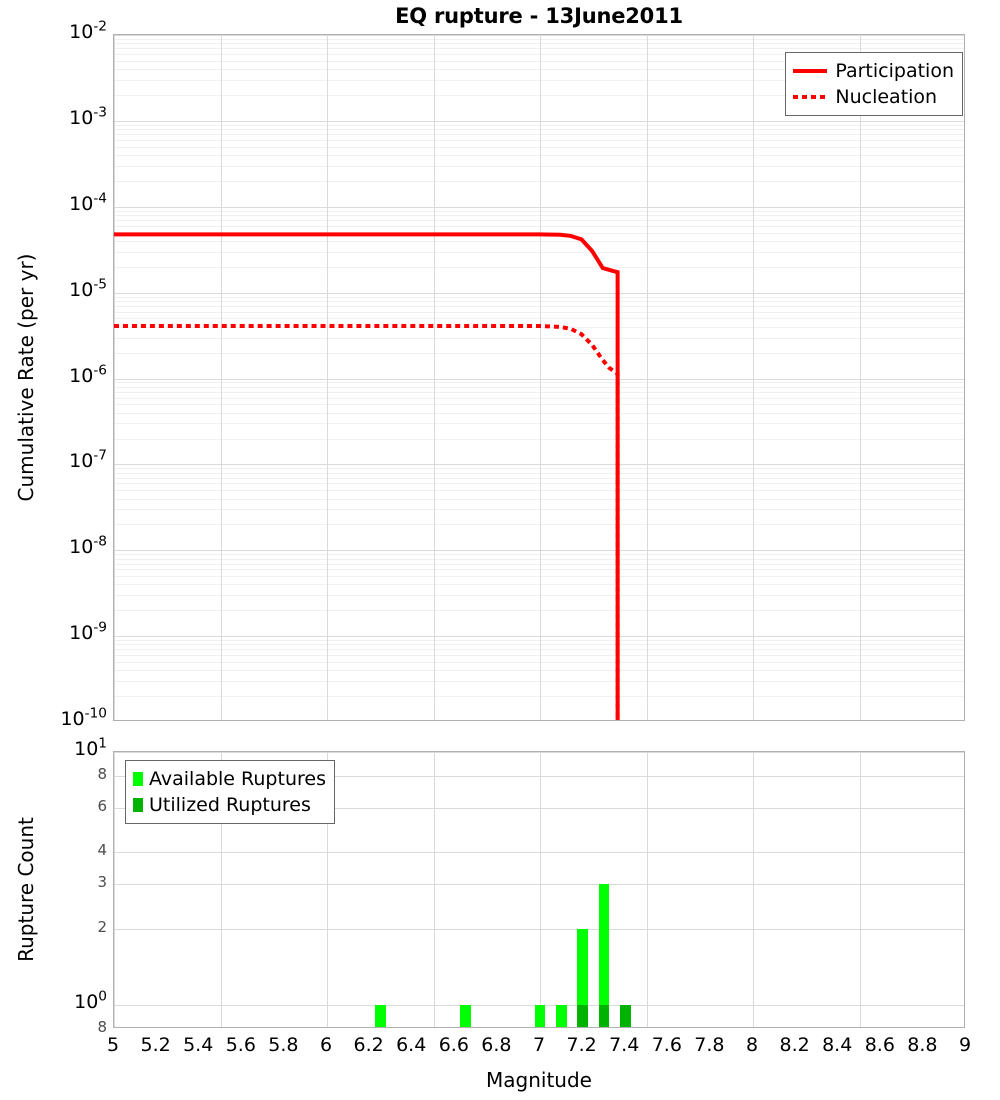 The image size is (1000, 1100). Describe the element at coordinates (453, 1045) in the screenshot. I see `x-tick-label: 6.6` at that location.